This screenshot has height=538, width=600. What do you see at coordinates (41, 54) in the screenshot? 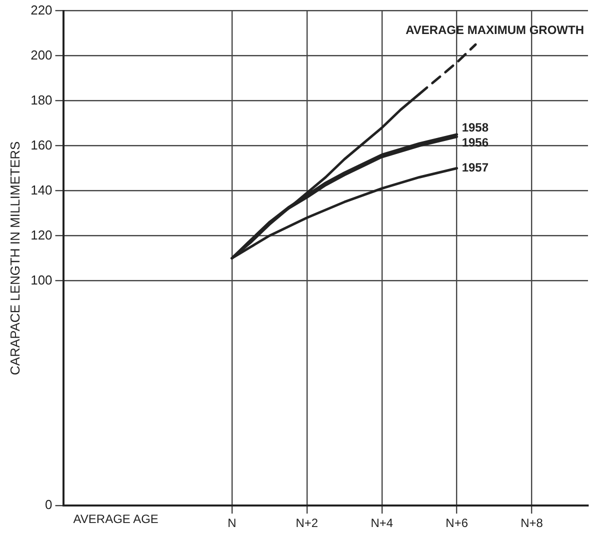
I see `y-tick-label: 200` at bounding box center [41, 54].